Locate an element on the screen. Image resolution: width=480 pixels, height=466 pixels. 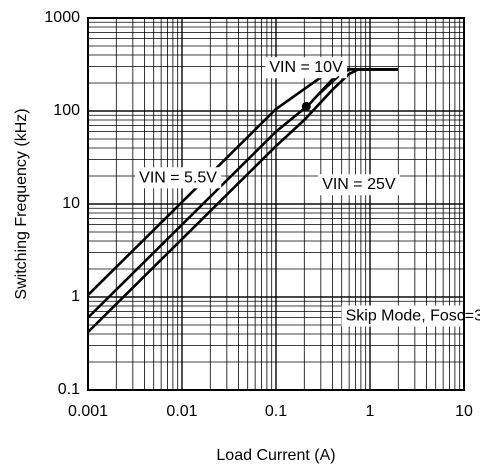
y-axis-title: Switching Frequency (kHz) is located at coordinates (21, 203).